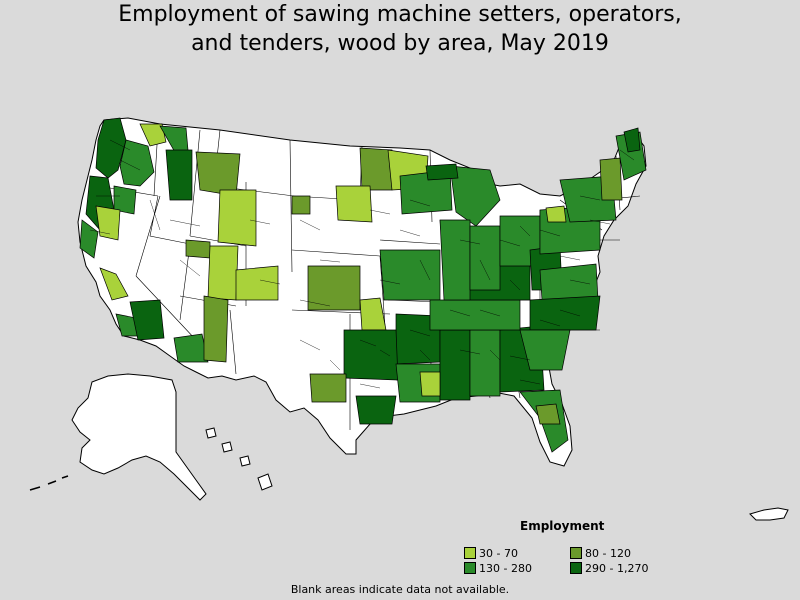  Describe the element at coordinates (608, 553) in the screenshot. I see `legend-label-2: 80 - 120` at that location.